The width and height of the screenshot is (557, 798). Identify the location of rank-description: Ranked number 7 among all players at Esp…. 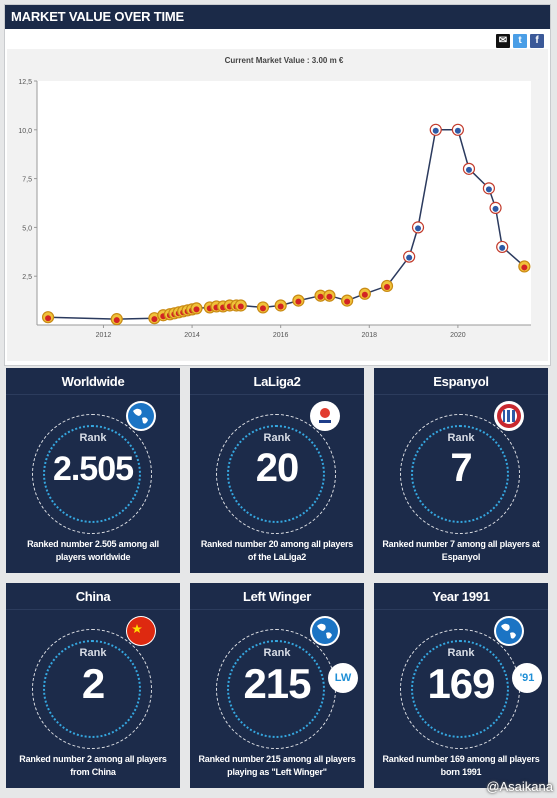
(461, 550).